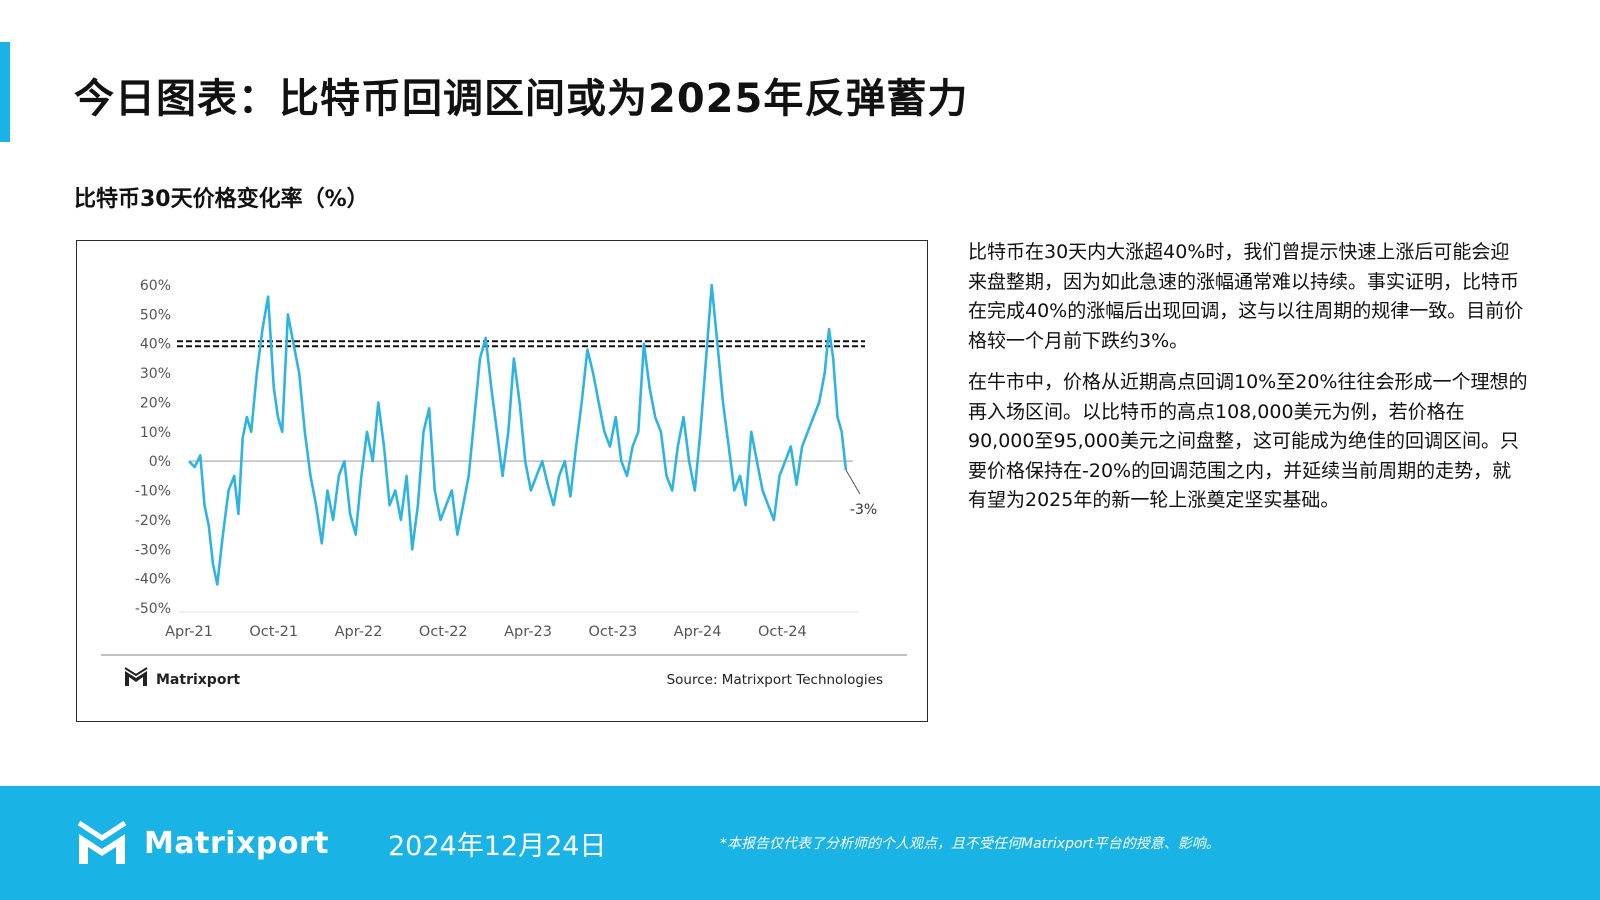 The width and height of the screenshot is (1600, 900). Describe the element at coordinates (153, 447) in the screenshot. I see `y-axis-ticks: 60% 50% 40% 30% 20% 10% 0% -10% -20% -30% -40% -50%` at that location.